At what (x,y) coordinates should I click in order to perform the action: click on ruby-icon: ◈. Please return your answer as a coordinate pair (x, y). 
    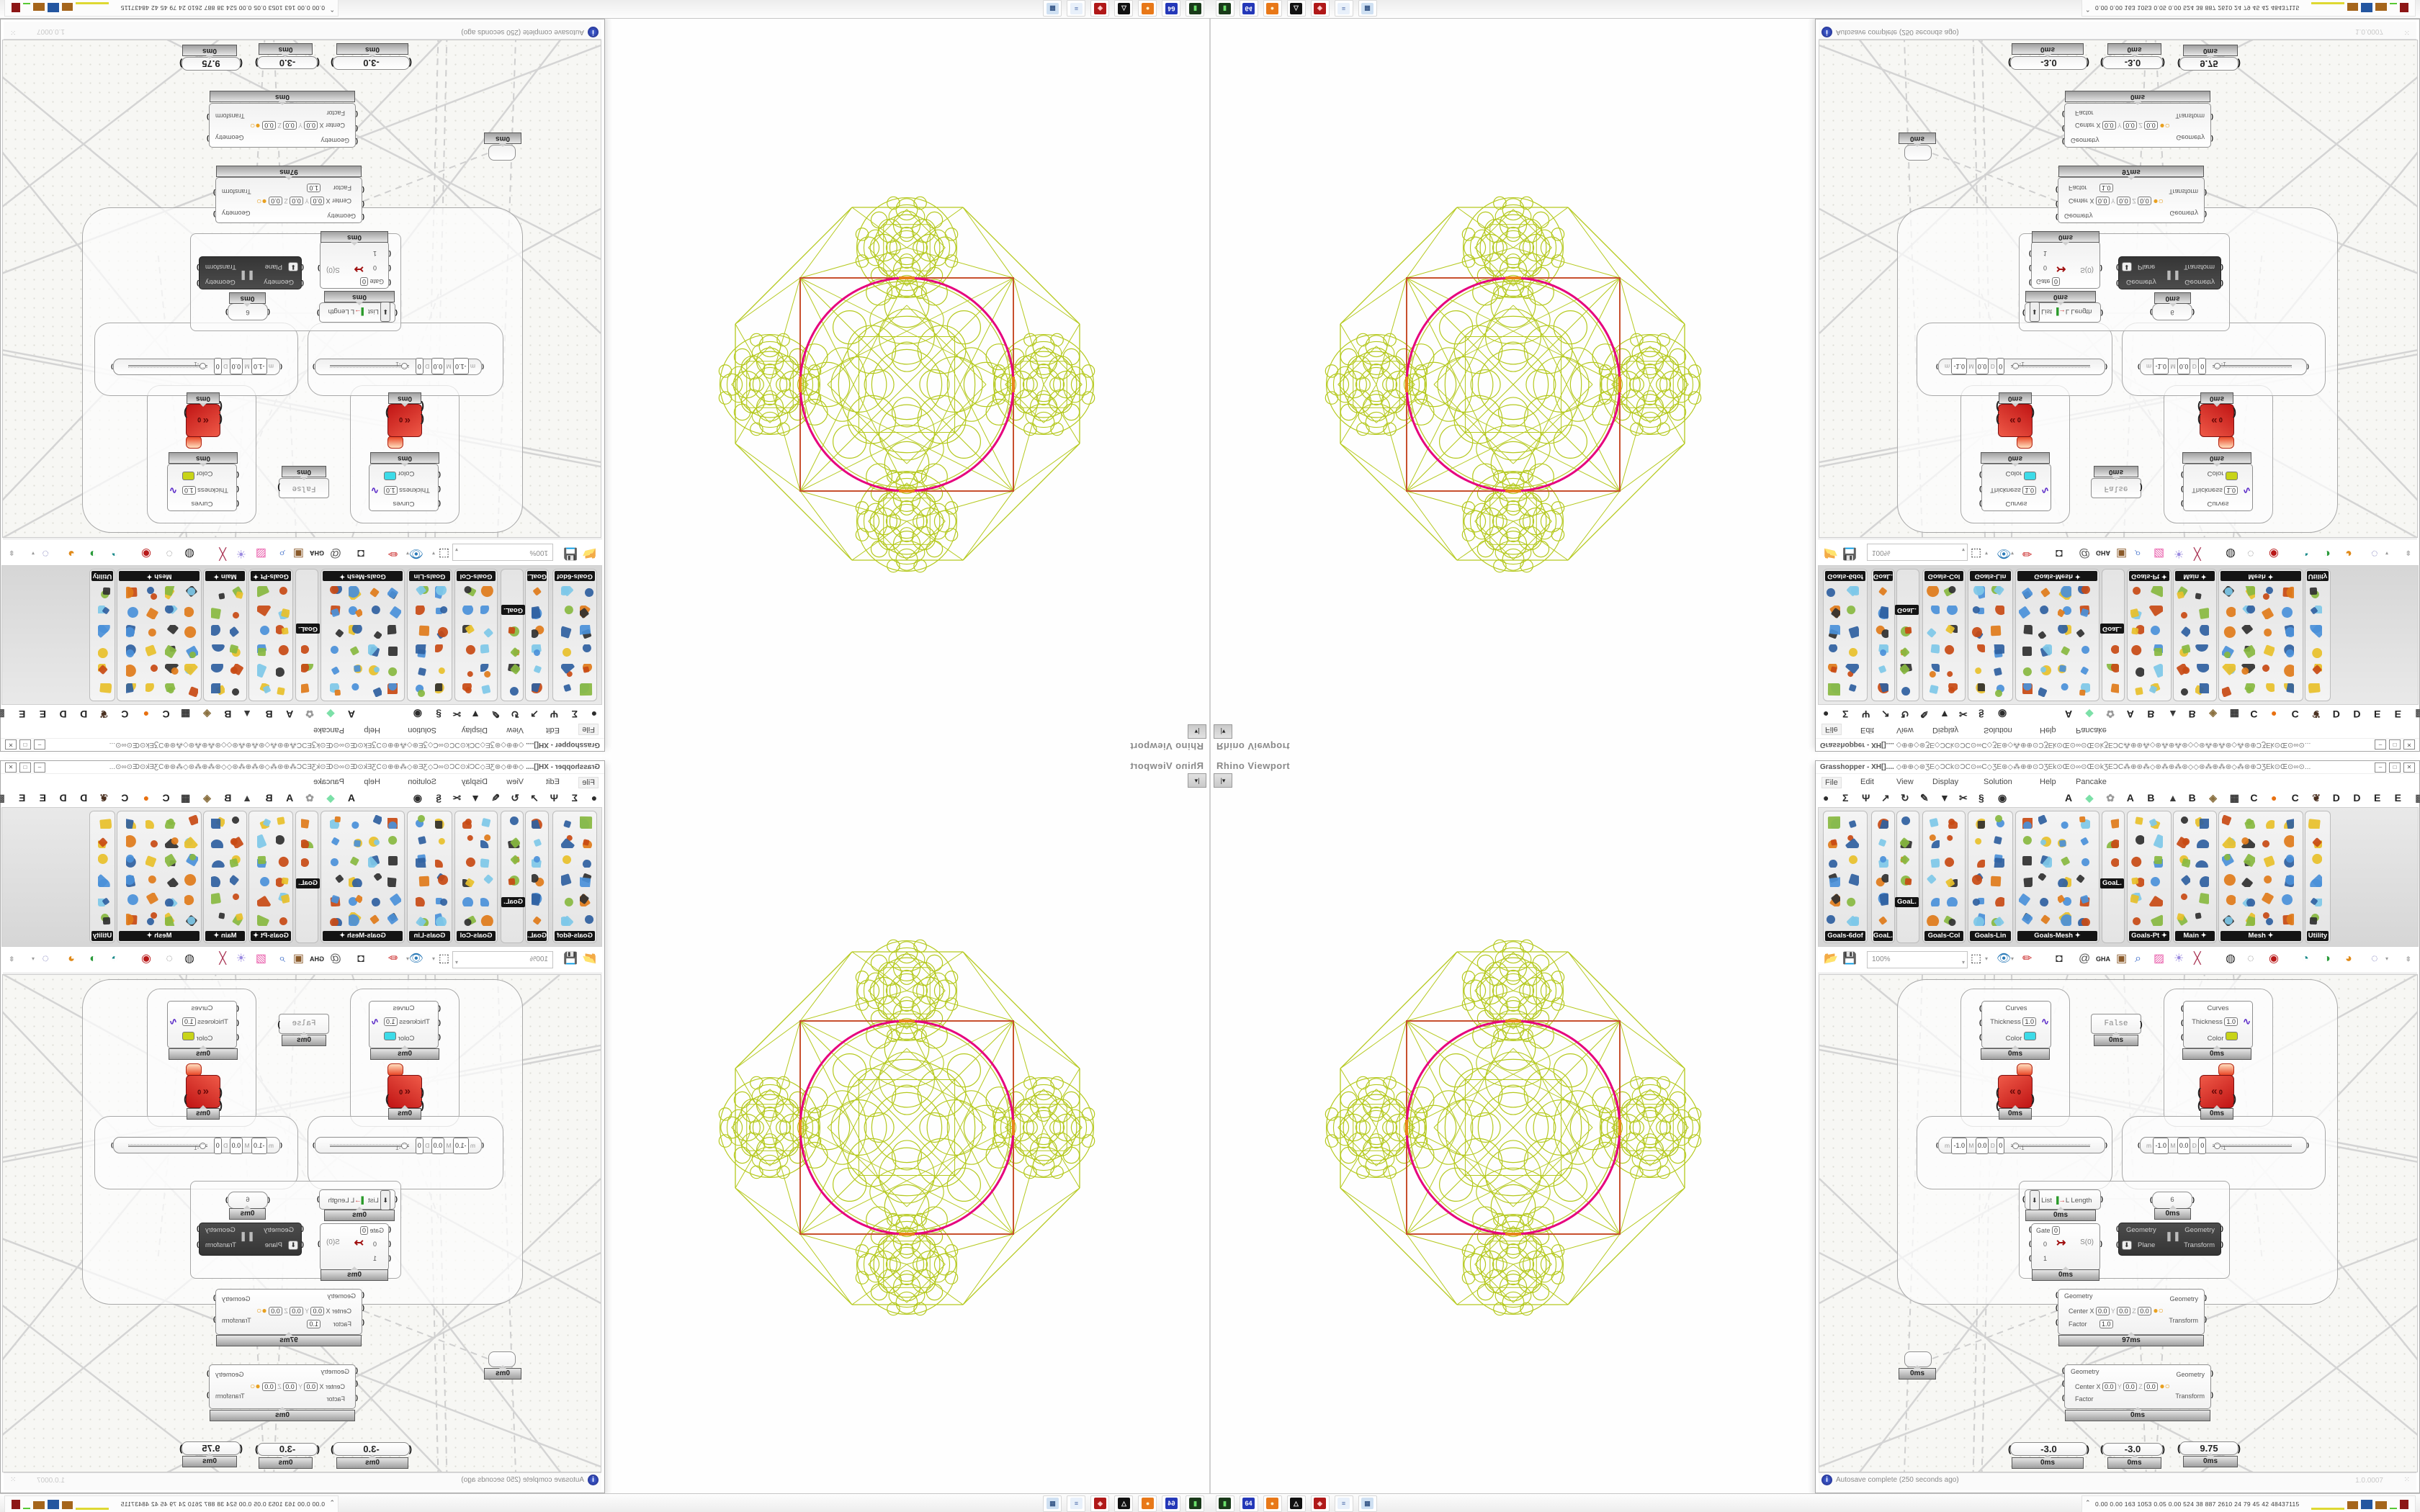
    Looking at the image, I should click on (1099, 8).